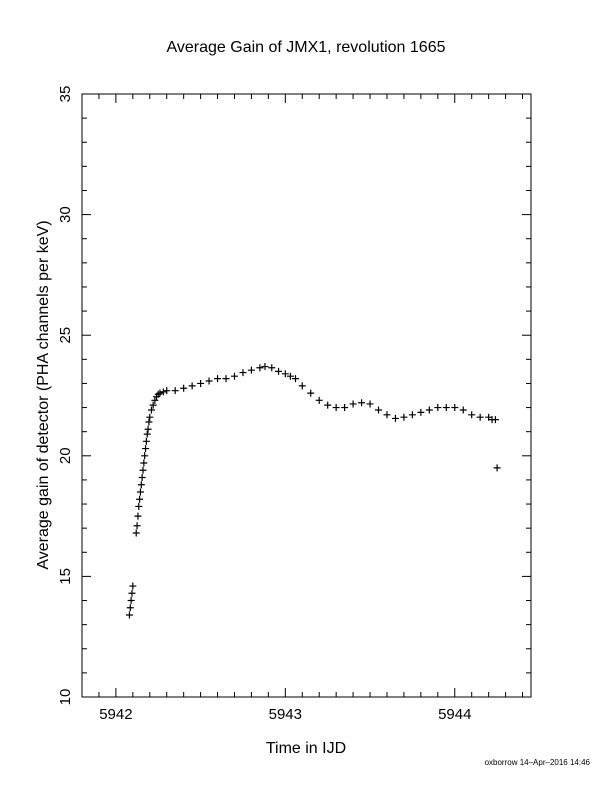 The image size is (612, 792). Describe the element at coordinates (454, 714) in the screenshot. I see `x-tick-label: 5944` at that location.